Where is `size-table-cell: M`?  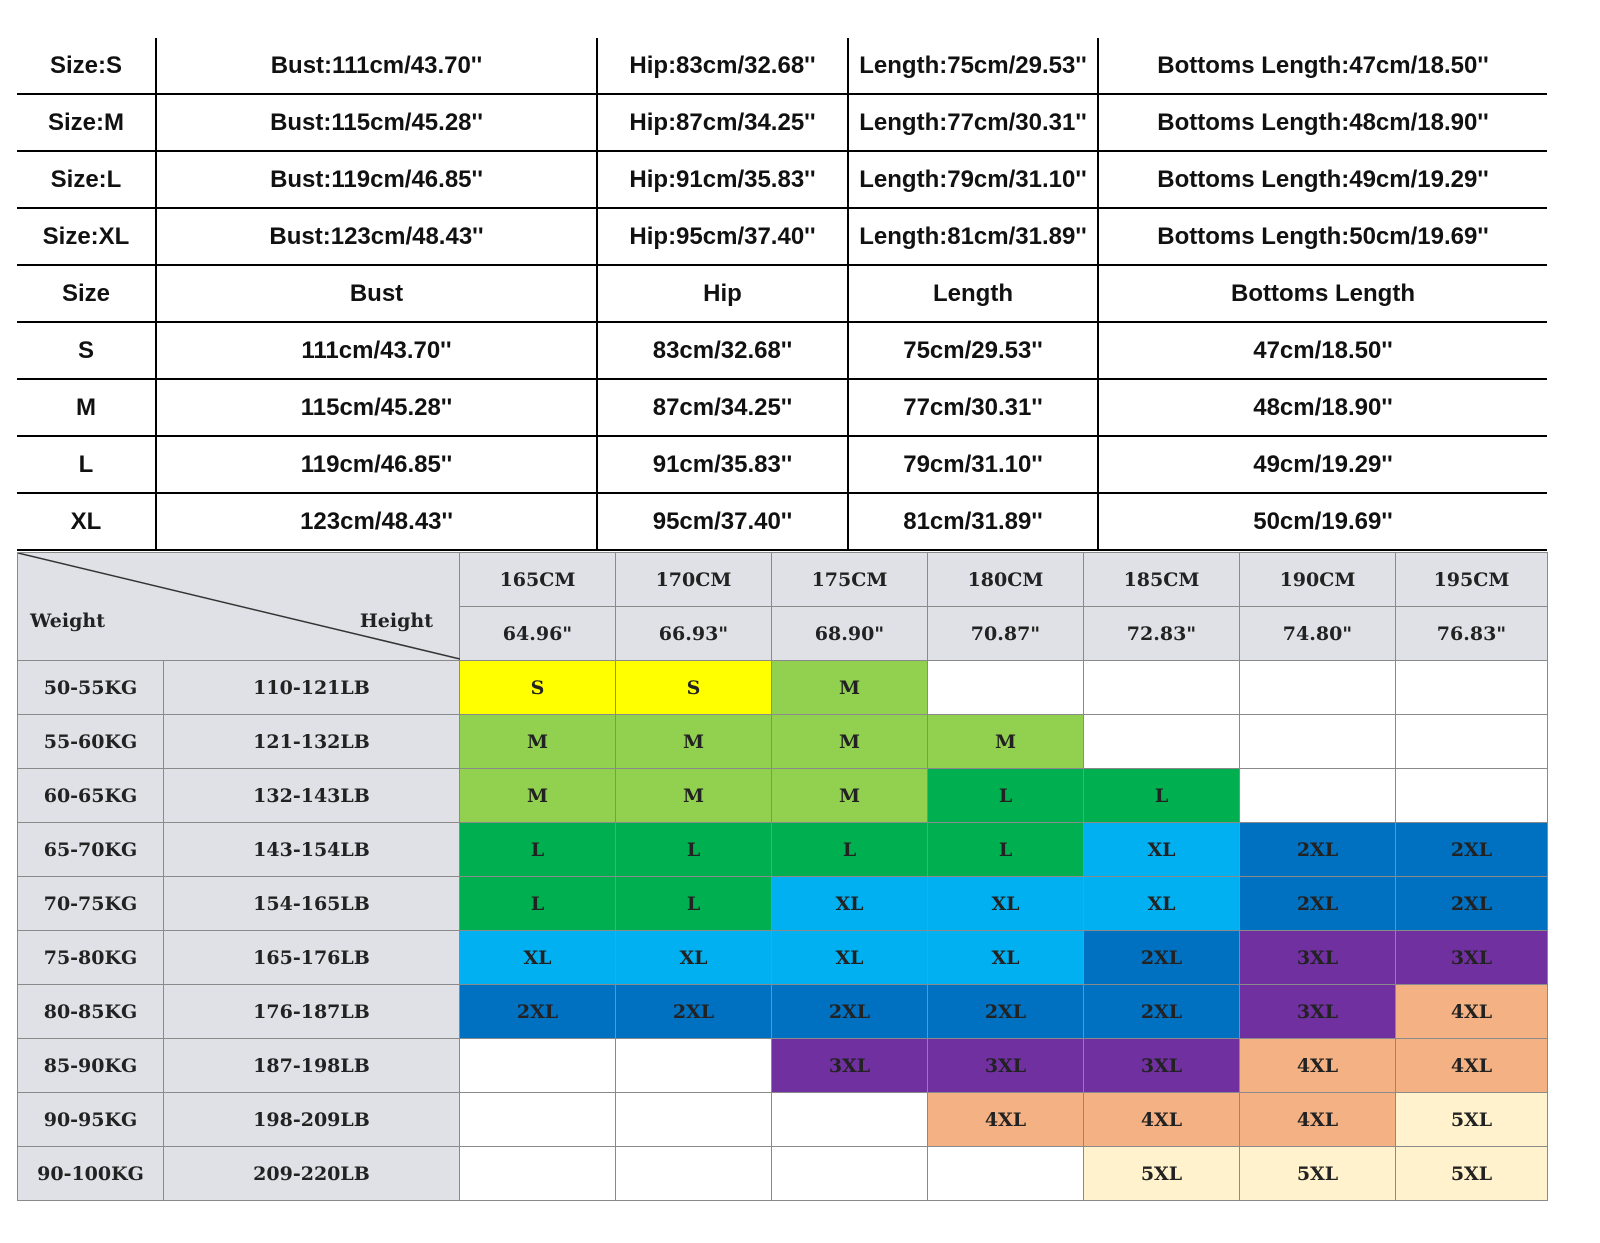 size-table-cell: M is located at coordinates (87, 408).